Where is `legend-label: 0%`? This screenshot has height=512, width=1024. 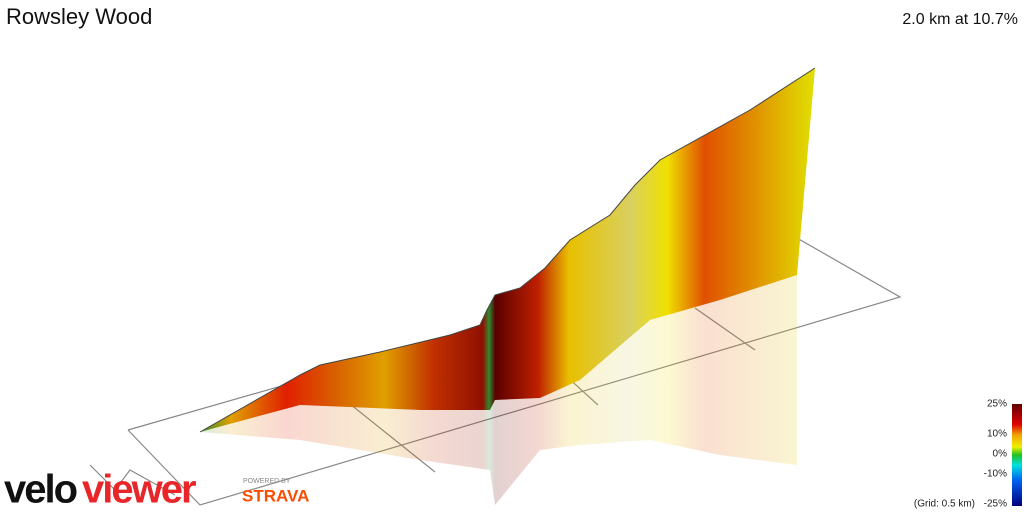
legend-label: 0% is located at coordinates (1000, 454).